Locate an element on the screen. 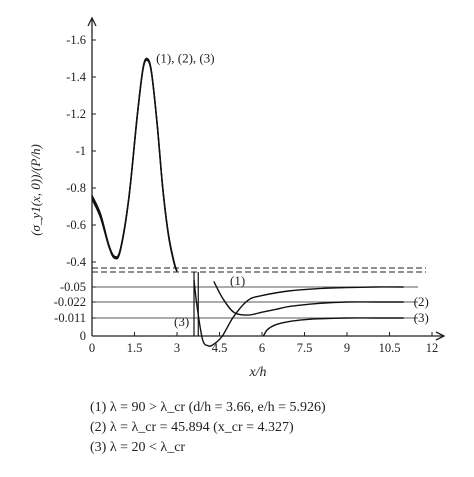  x-tick-label-4: 6 is located at coordinates (262, 348).